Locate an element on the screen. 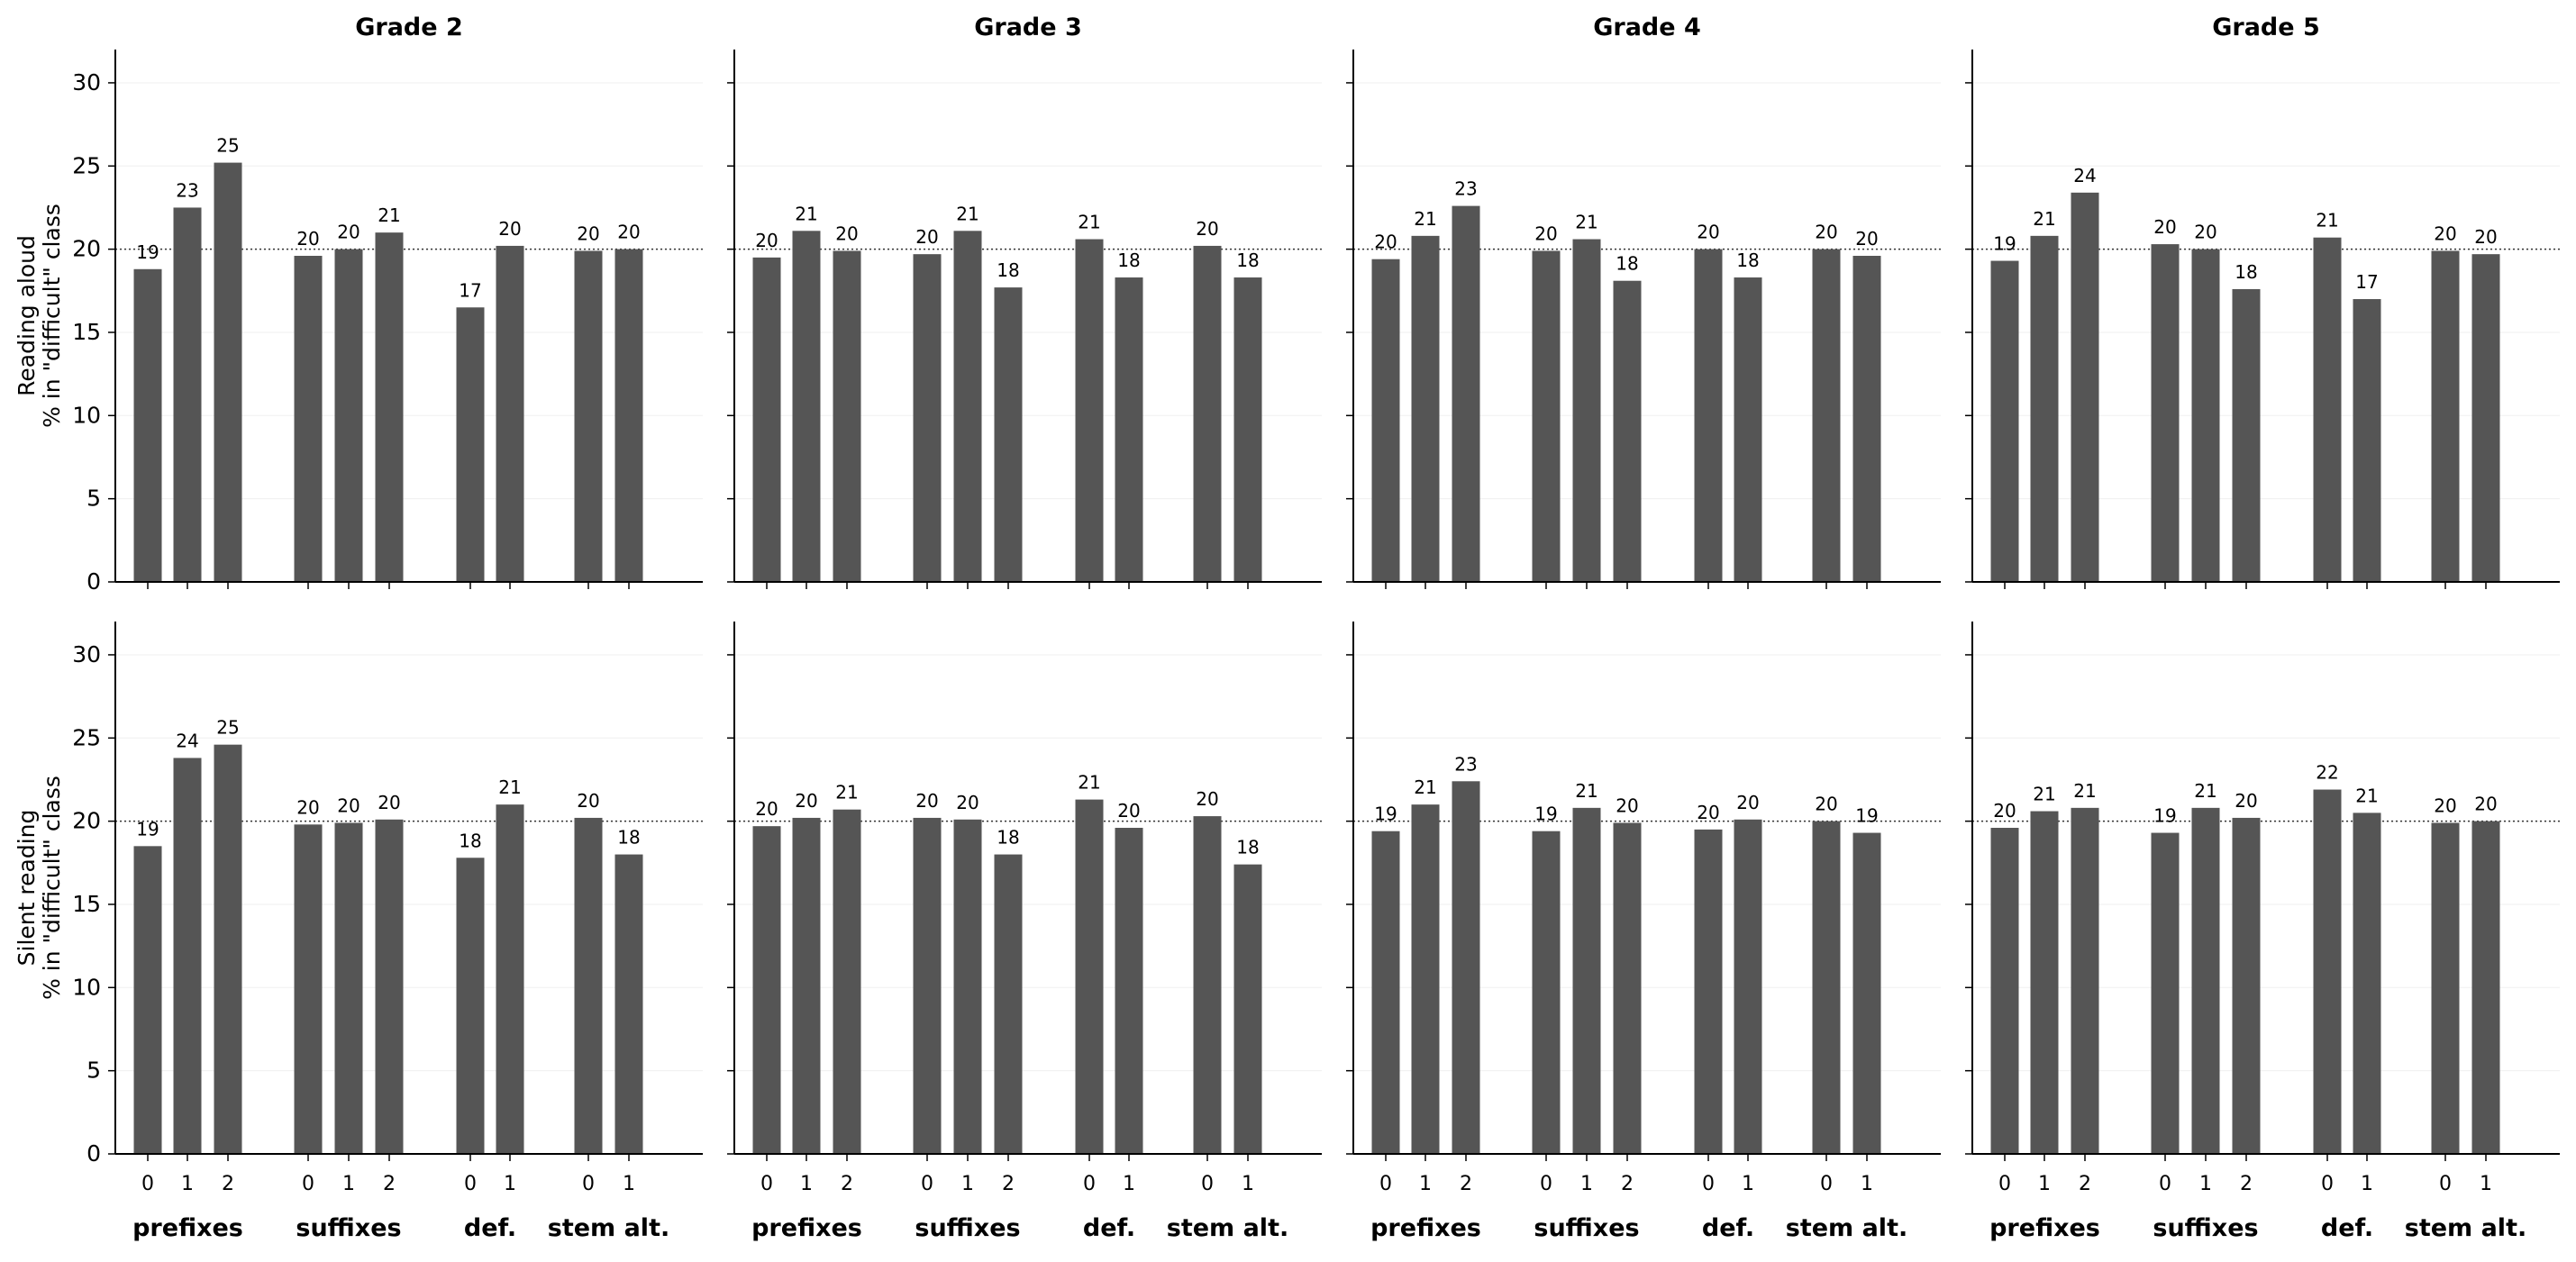 This screenshot has height=1262, width=2576. panel-r0-c2: 20 21 23 20 21 18 20 18 20 20 Grade 4 is located at coordinates (1643, 301).